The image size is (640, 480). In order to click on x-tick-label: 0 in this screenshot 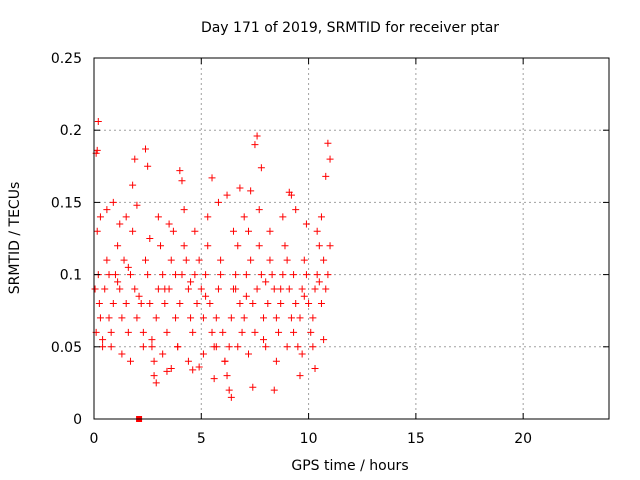, I will do `click(94, 439)`.